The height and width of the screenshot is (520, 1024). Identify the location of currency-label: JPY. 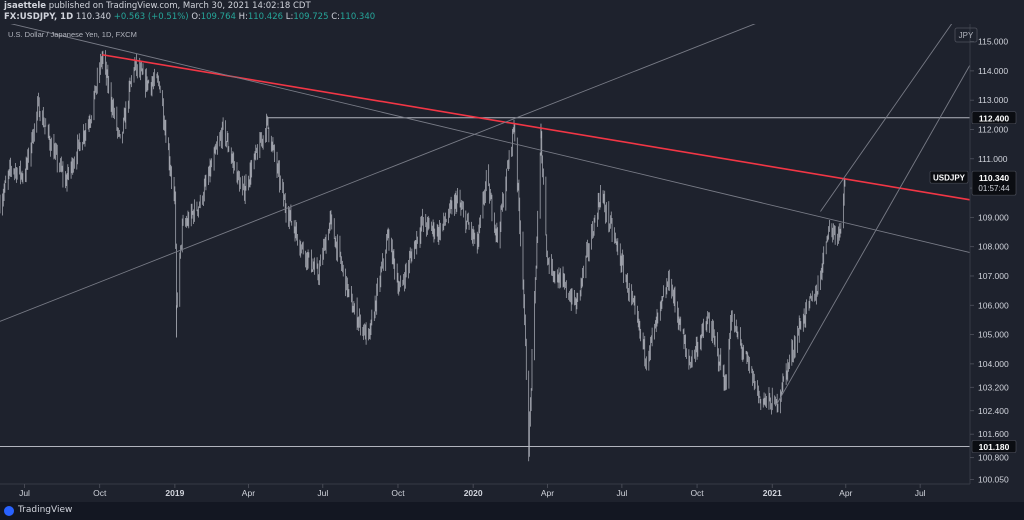
(966, 35).